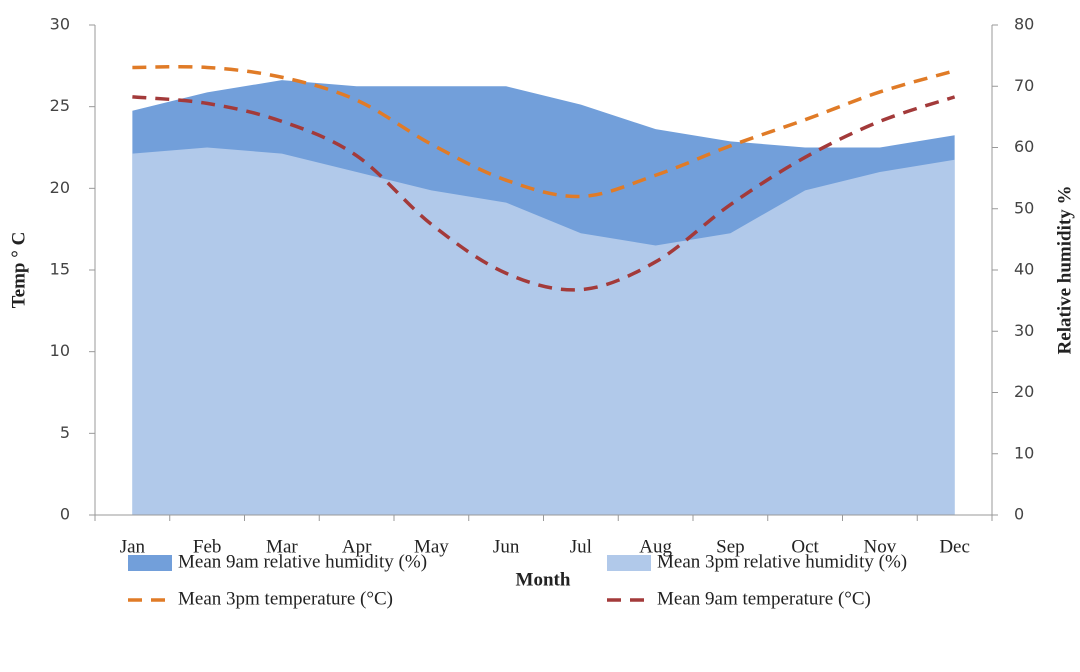 The image size is (1080, 672). What do you see at coordinates (782, 561) in the screenshot?
I see `legend-label: Mean 3pm relative humidity (%)` at bounding box center [782, 561].